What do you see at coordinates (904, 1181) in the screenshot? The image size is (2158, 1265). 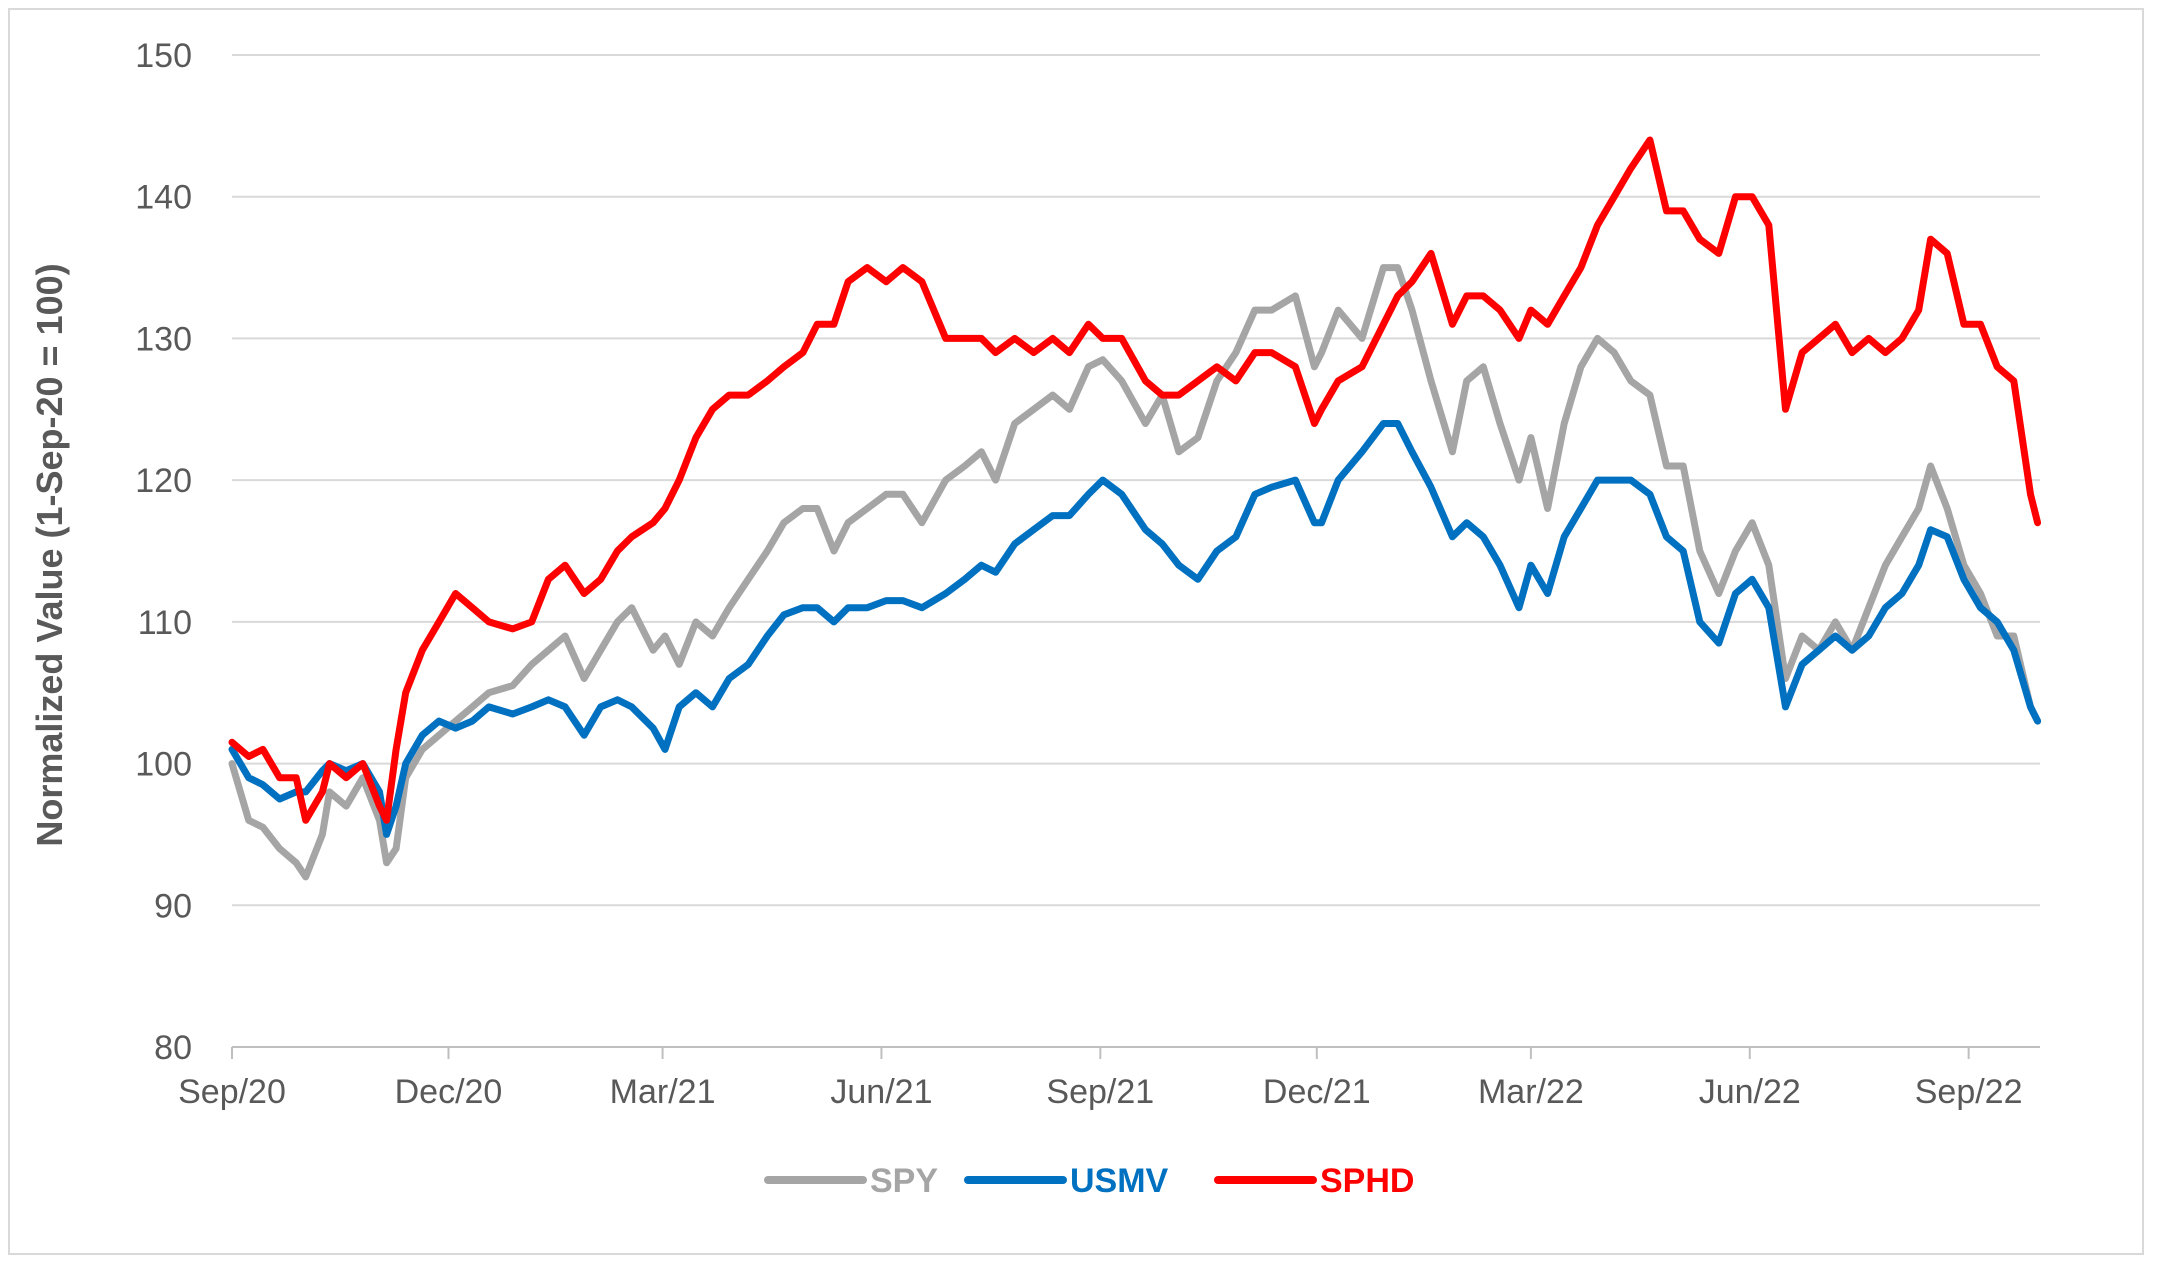 I see `legend-label-spy: SPY` at bounding box center [904, 1181].